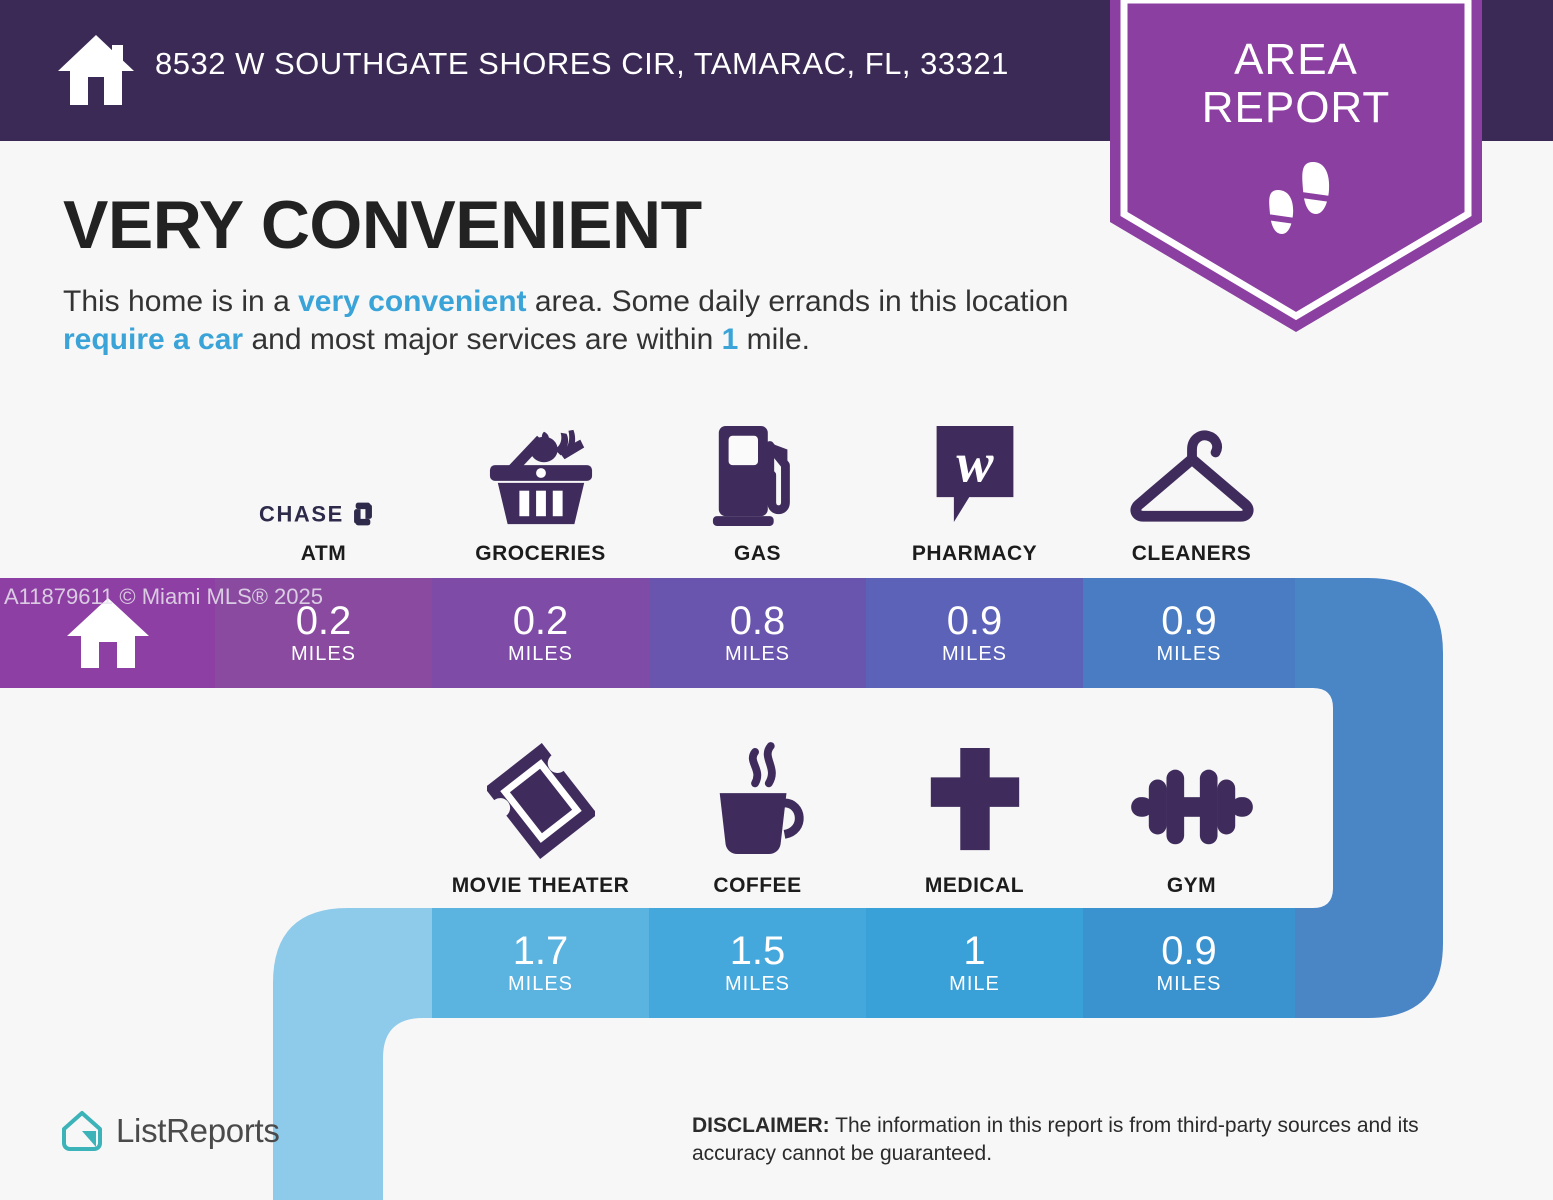  I want to click on amenity-label: MOVIE THEATER, so click(540, 885).